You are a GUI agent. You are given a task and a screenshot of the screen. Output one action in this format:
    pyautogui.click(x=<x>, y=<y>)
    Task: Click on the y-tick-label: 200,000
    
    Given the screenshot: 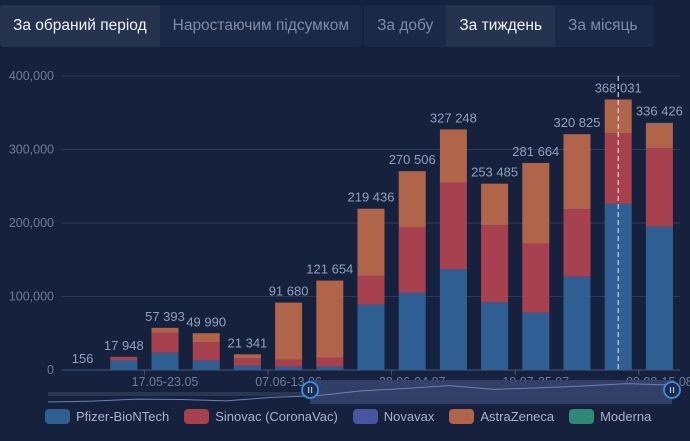 What is the action you would take?
    pyautogui.click(x=31, y=223)
    